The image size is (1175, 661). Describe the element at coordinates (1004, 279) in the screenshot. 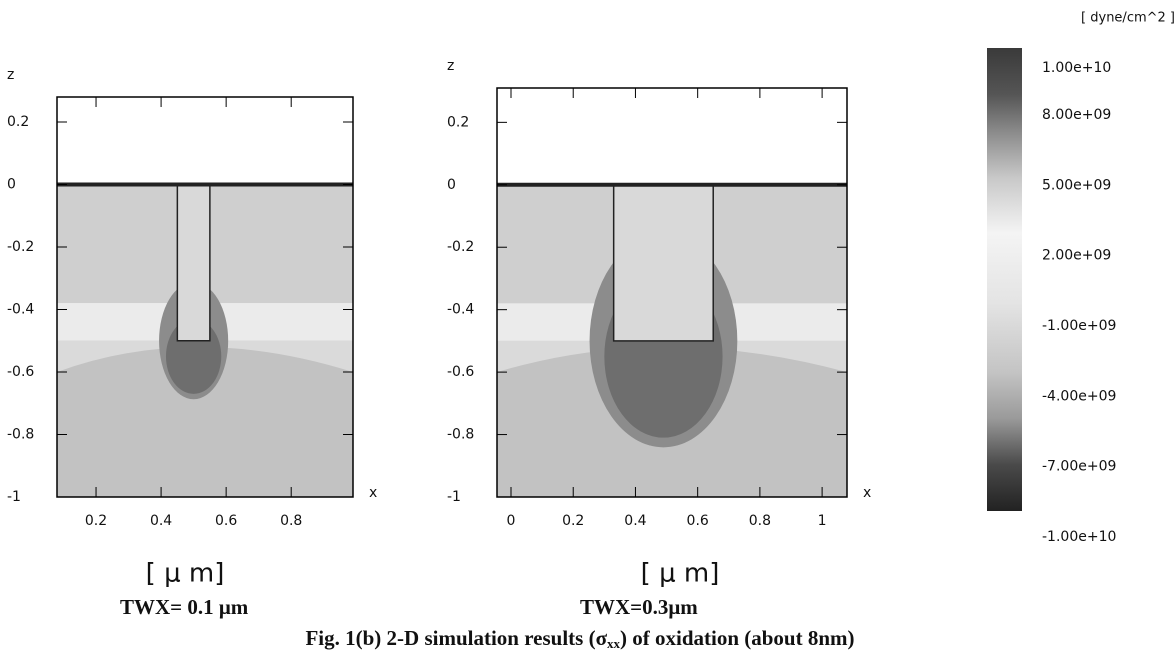

I see `colorbar` at that location.